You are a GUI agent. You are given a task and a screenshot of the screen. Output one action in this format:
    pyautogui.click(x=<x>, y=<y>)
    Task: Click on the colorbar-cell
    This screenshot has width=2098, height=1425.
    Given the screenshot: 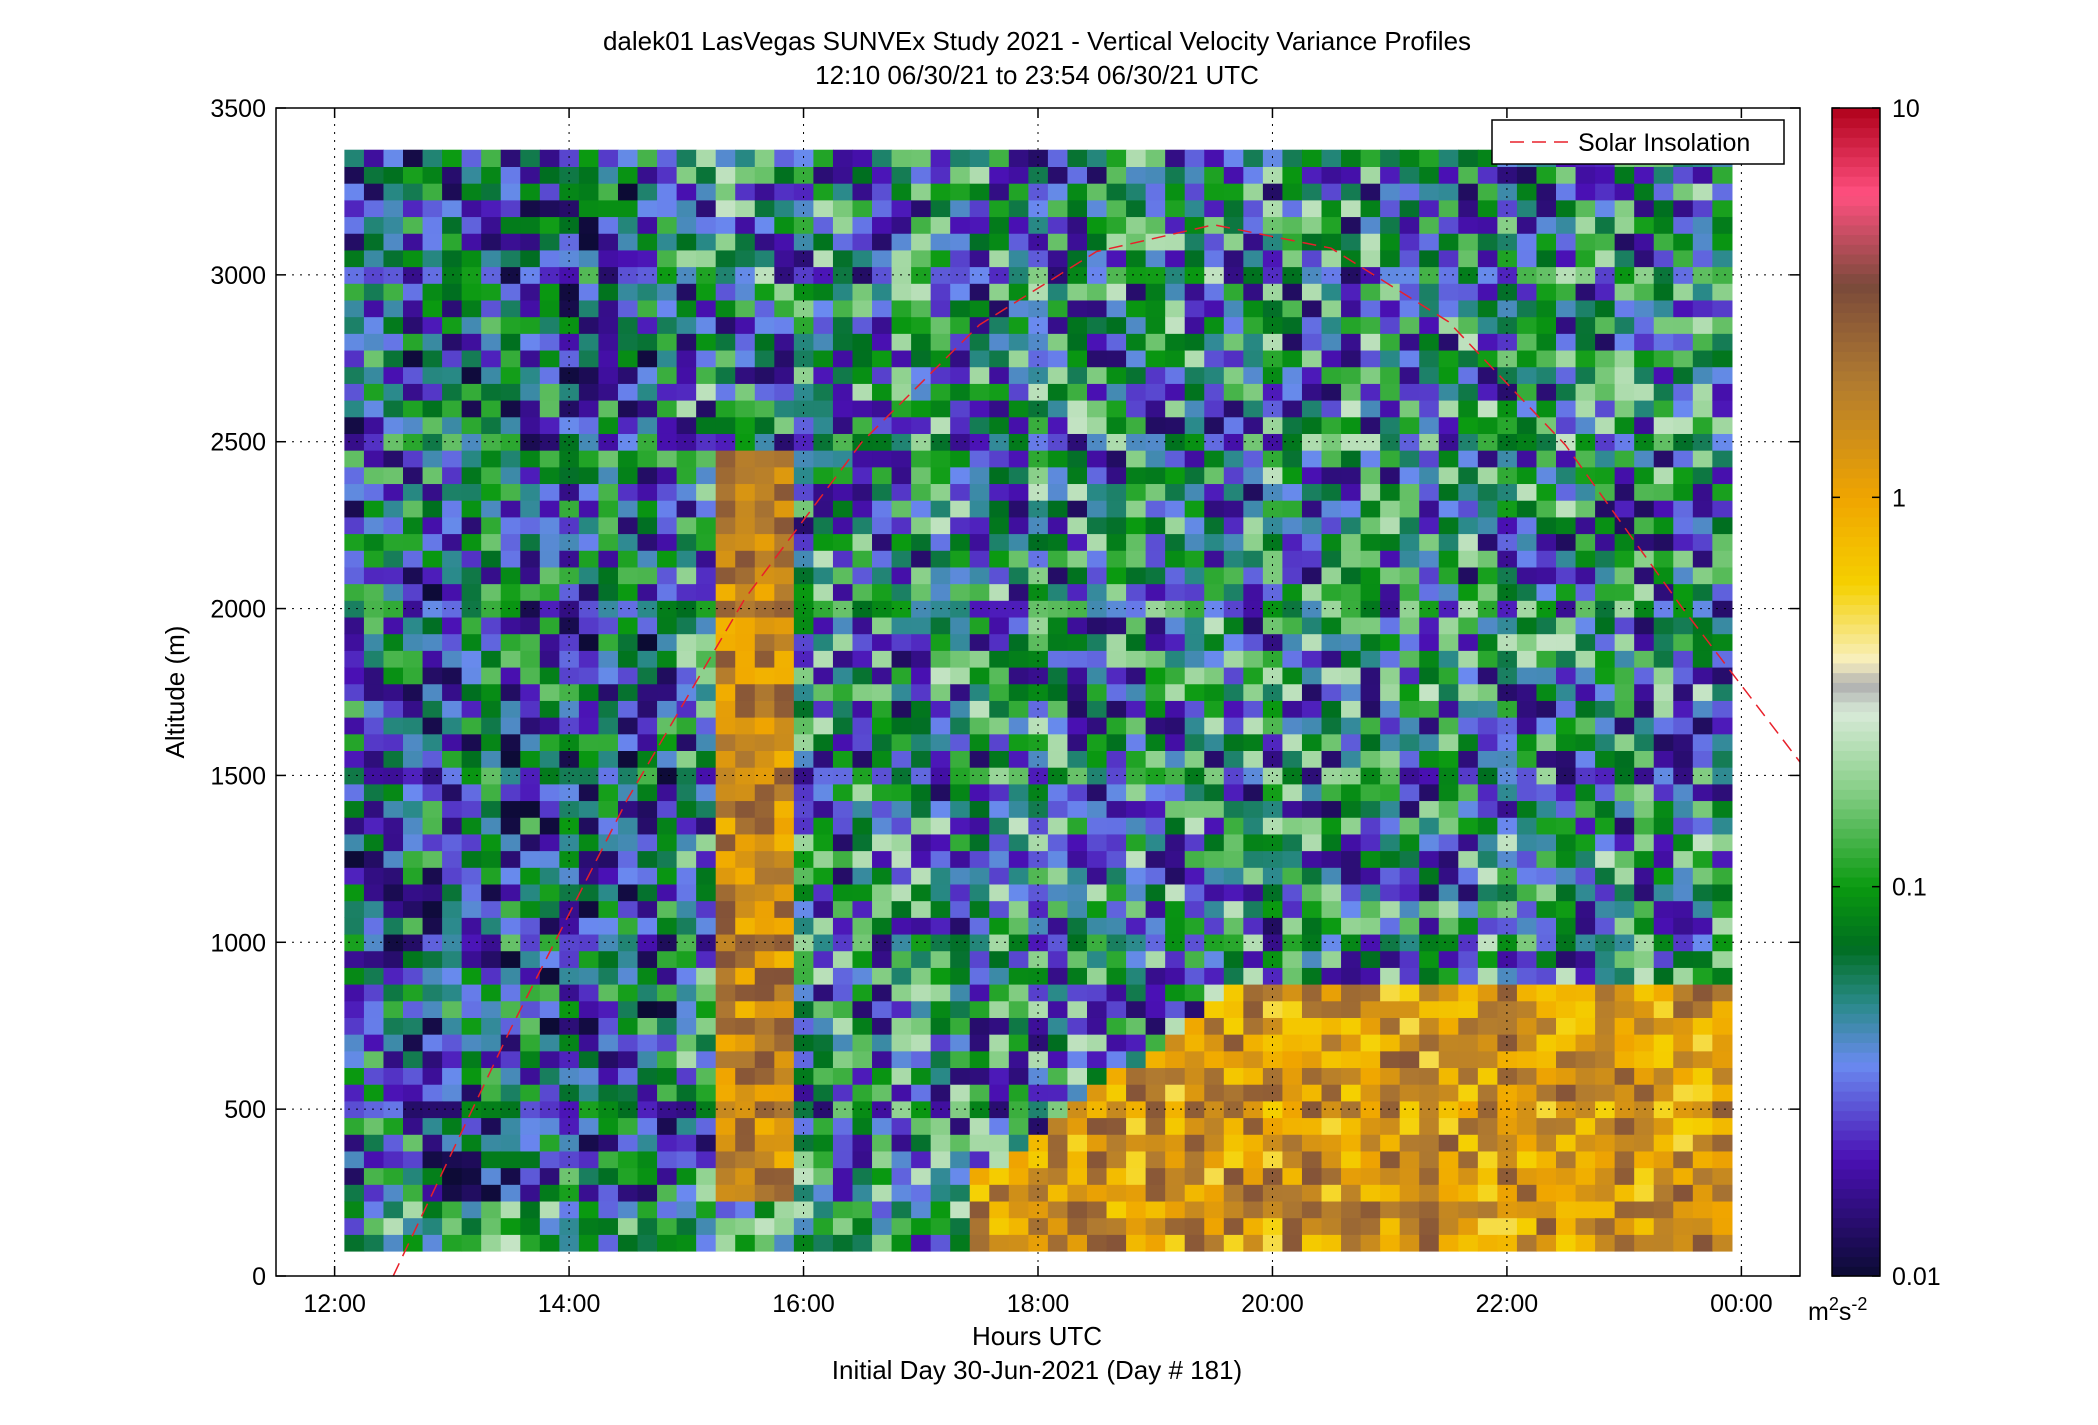 What is the action you would take?
    pyautogui.click(x=1856, y=346)
    